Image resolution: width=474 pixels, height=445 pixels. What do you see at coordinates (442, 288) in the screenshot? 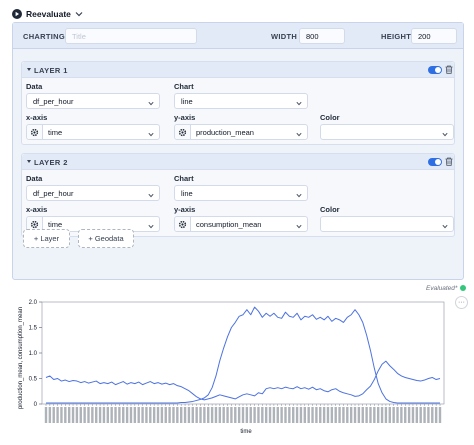
I see `evaluated-status: Evaluated*` at bounding box center [442, 288].